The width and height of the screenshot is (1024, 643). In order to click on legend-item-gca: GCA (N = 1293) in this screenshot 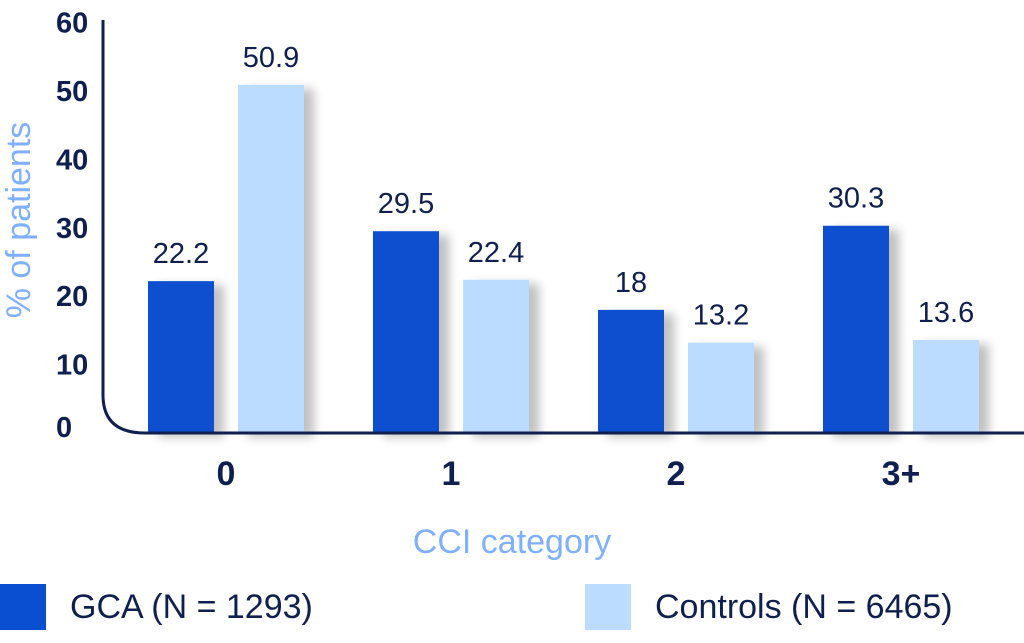, I will do `click(156, 607)`.